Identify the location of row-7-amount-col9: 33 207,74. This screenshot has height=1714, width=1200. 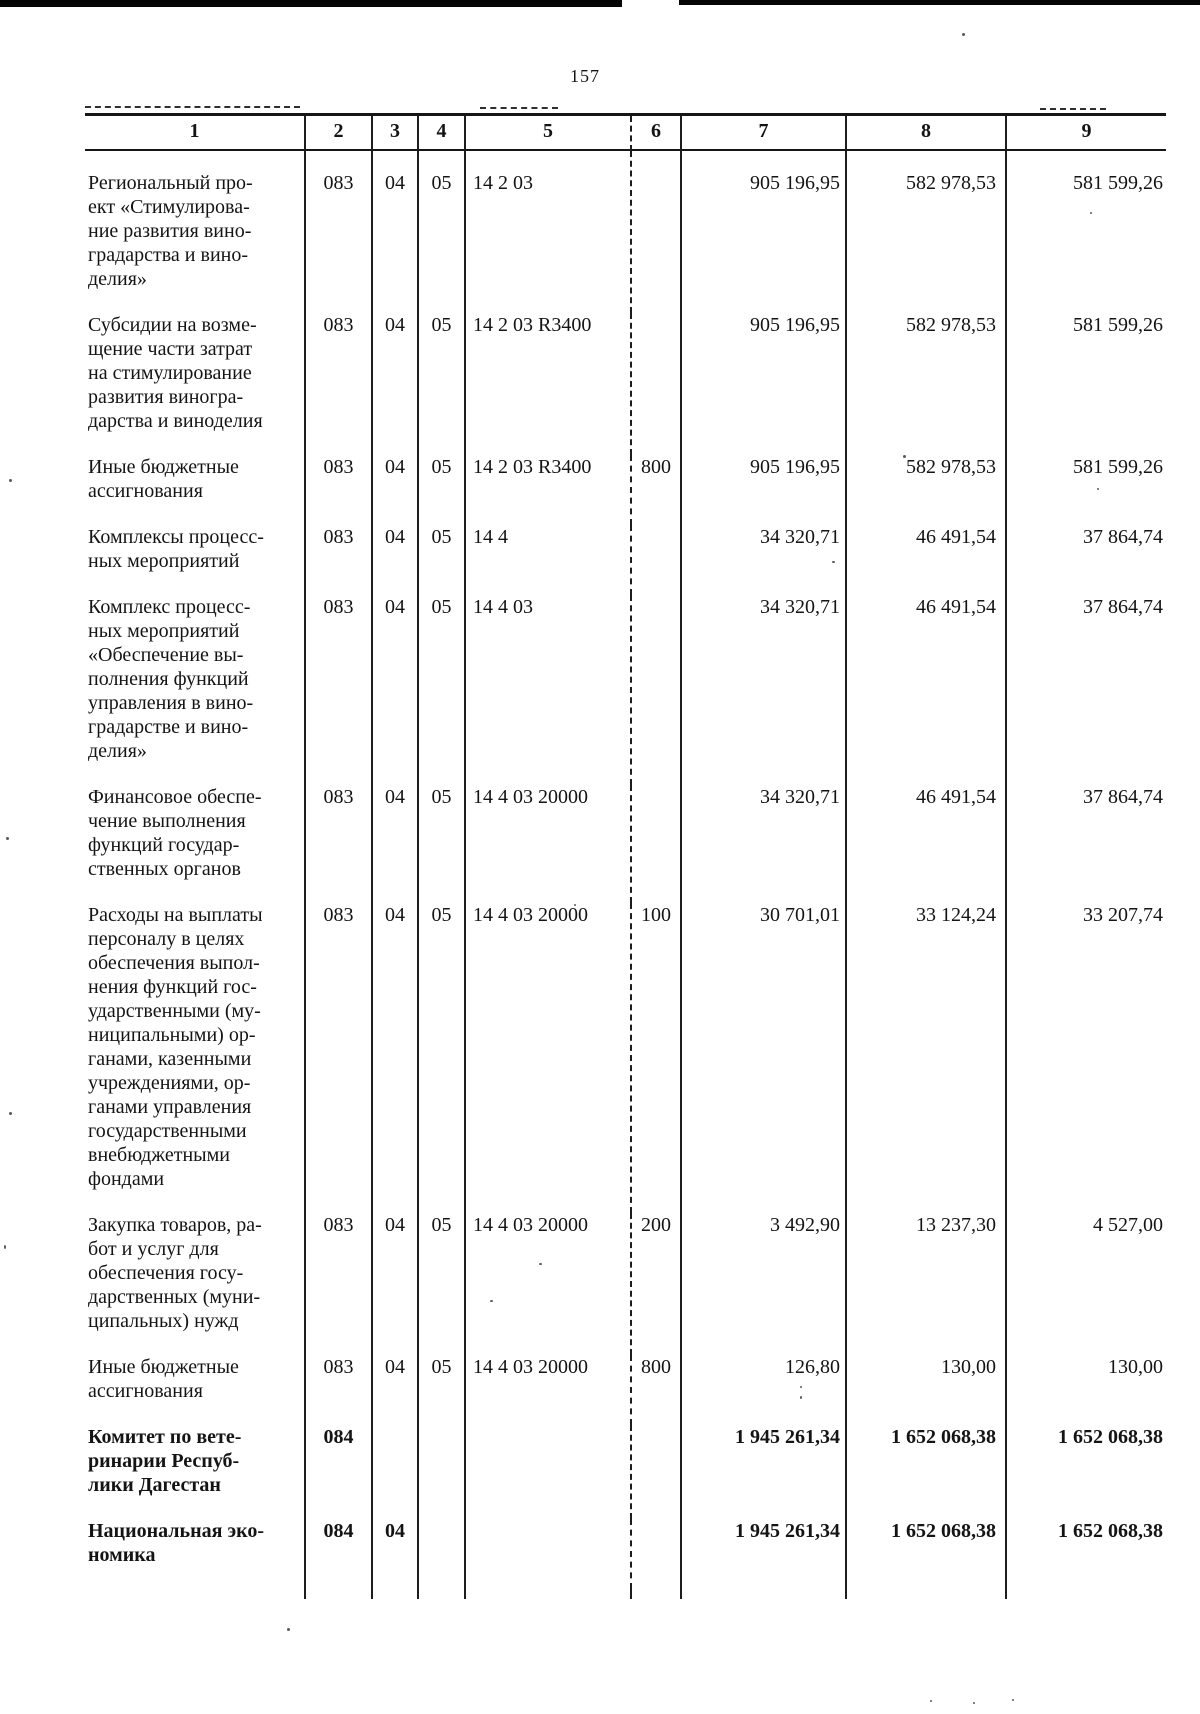
(1085, 1058).